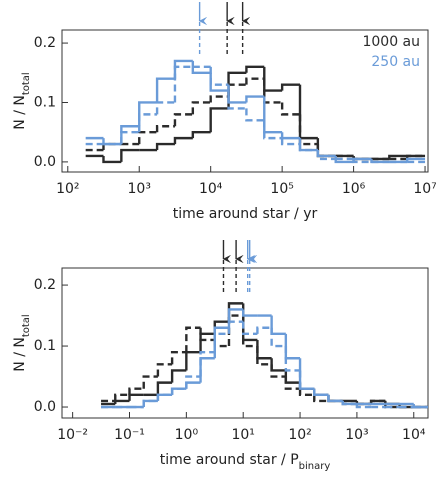 The height and width of the screenshot is (484, 436). I want to click on x-axis-label: time around star / Pbinary, so click(245, 462).